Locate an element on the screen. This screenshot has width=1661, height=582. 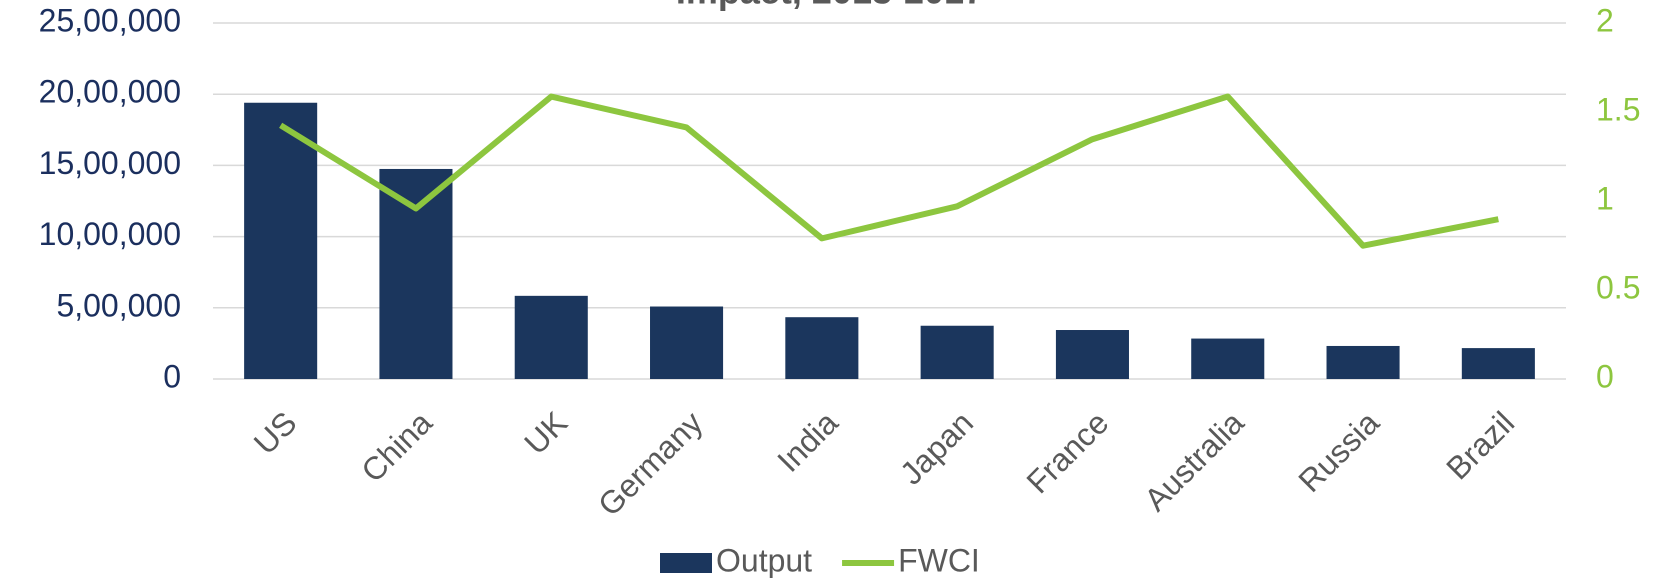
x-tick-label: US is located at coordinates (275, 432).